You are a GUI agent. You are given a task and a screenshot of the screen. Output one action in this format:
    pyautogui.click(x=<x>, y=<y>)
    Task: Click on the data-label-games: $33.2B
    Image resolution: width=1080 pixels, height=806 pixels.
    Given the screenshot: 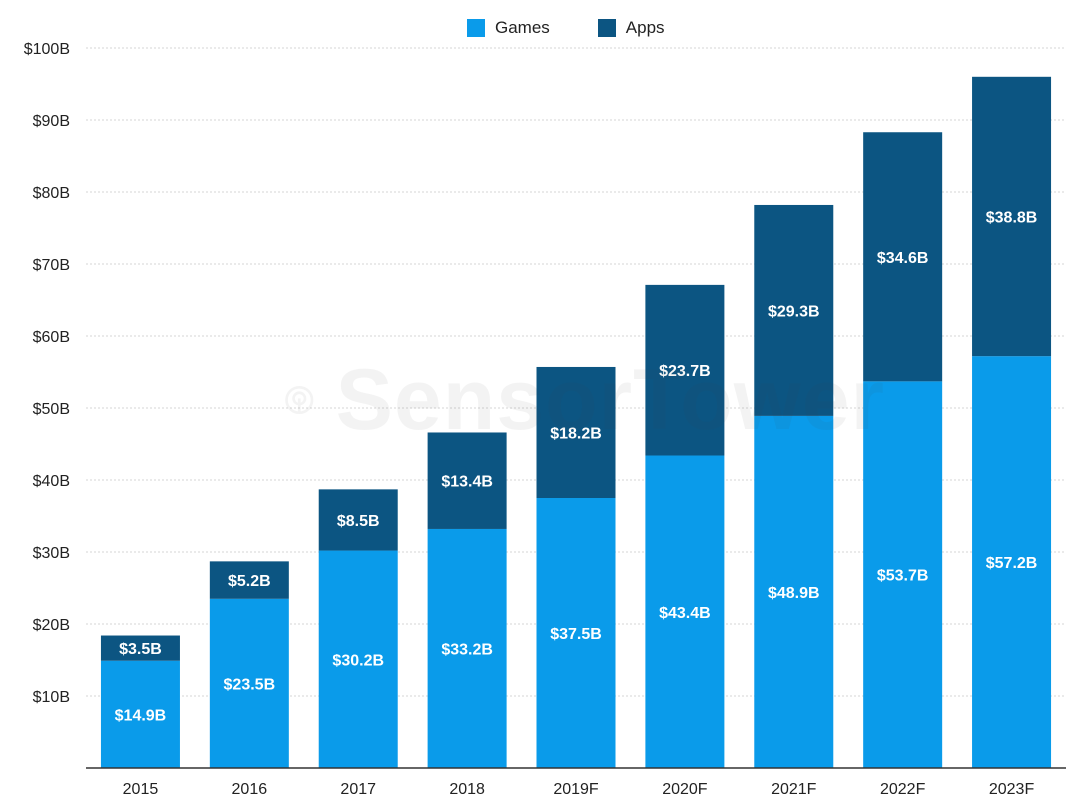 What is the action you would take?
    pyautogui.click(x=467, y=649)
    